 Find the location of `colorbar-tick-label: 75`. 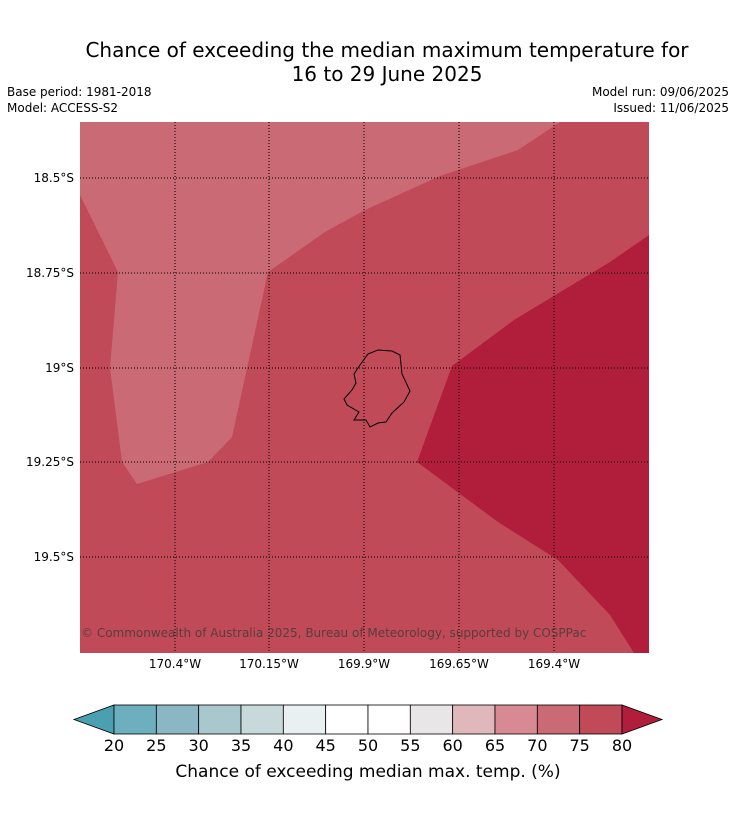

colorbar-tick-label: 75 is located at coordinates (579, 745).